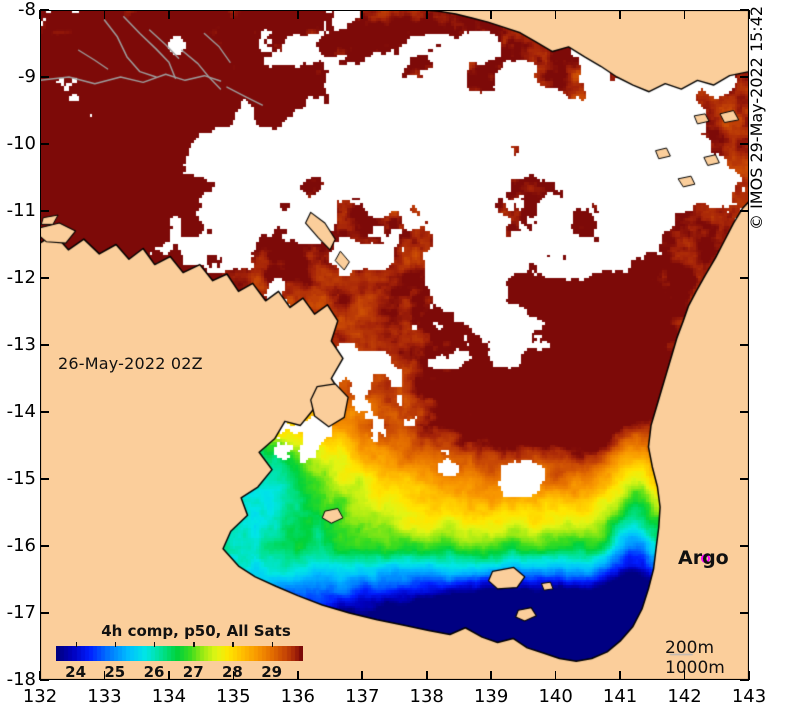 This screenshot has width=792, height=716. I want to click on x-axis-label: 141, so click(620, 696).